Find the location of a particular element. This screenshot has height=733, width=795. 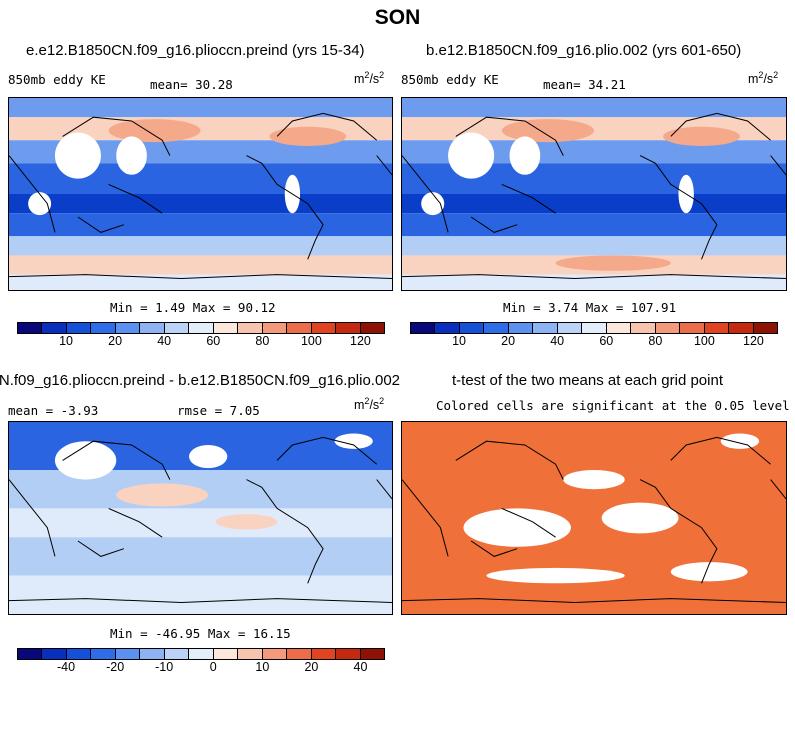

panel2-units: m2/s2 is located at coordinates (763, 78).